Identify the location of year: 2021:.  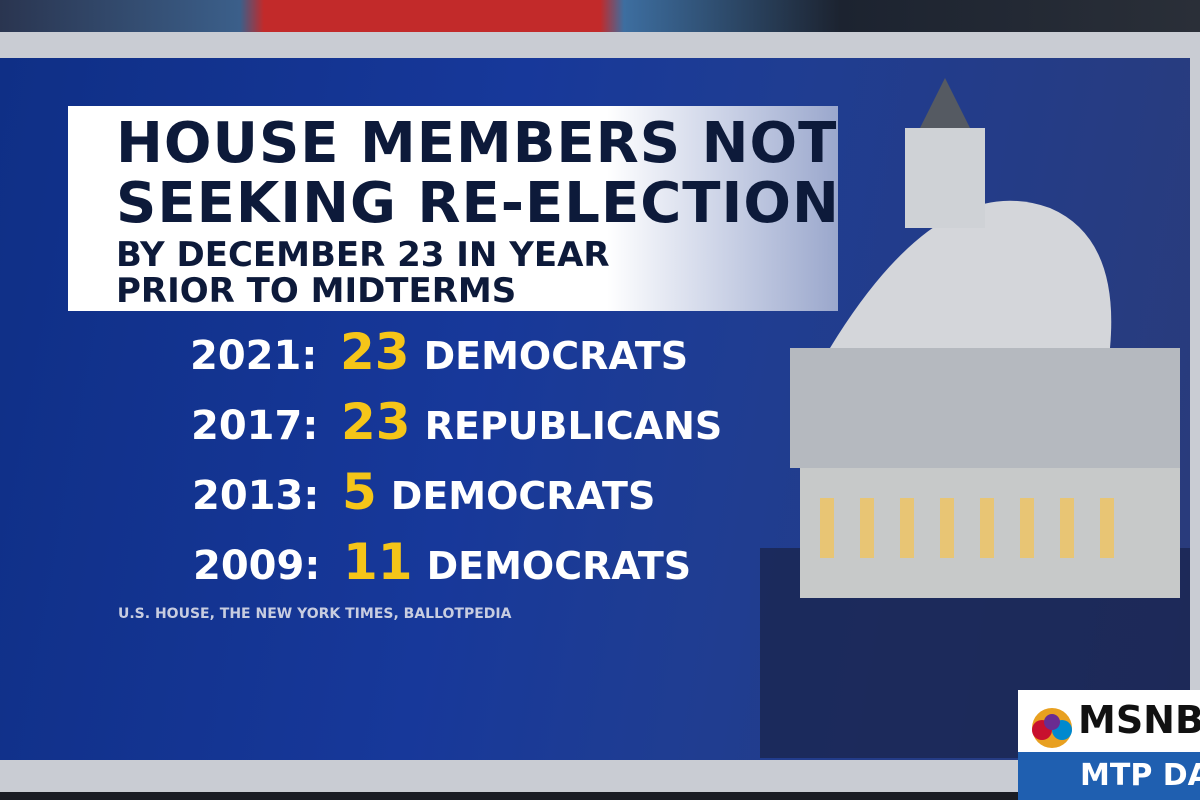
(254, 356).